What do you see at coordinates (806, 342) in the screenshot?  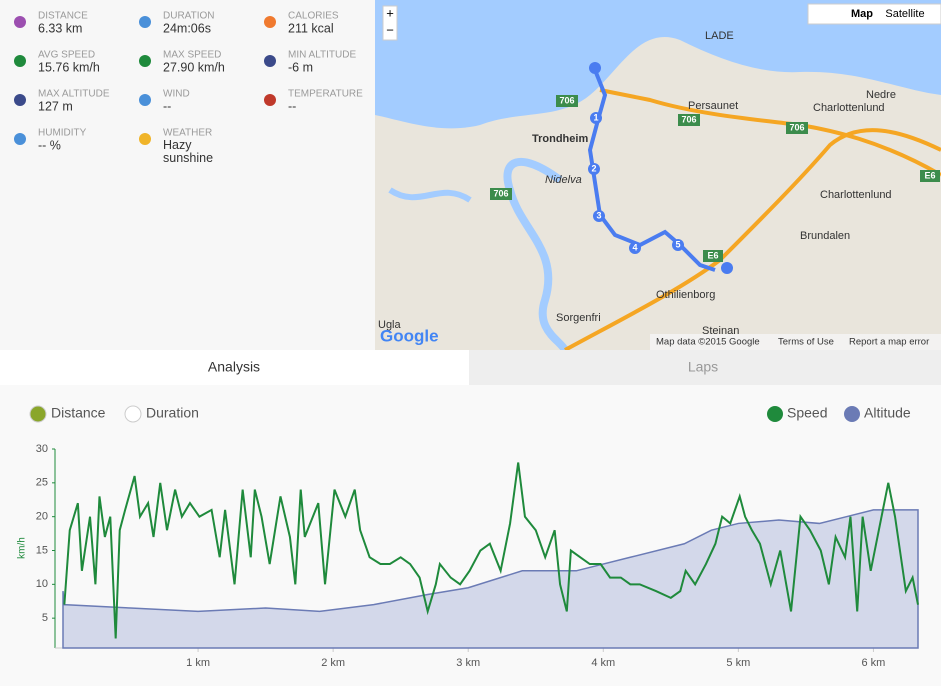 I see `map-footer: Terms of Use` at bounding box center [806, 342].